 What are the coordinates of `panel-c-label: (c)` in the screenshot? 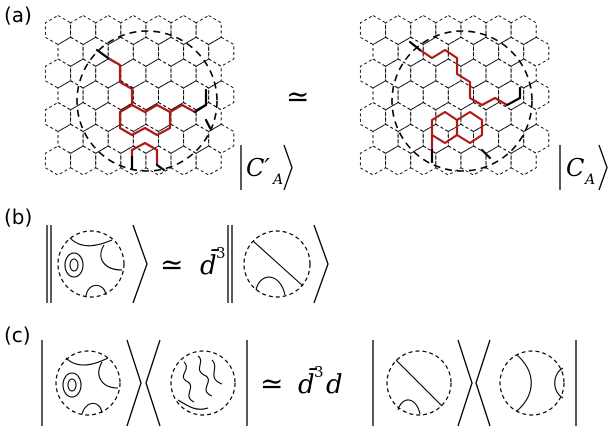 It's located at (17, 335).